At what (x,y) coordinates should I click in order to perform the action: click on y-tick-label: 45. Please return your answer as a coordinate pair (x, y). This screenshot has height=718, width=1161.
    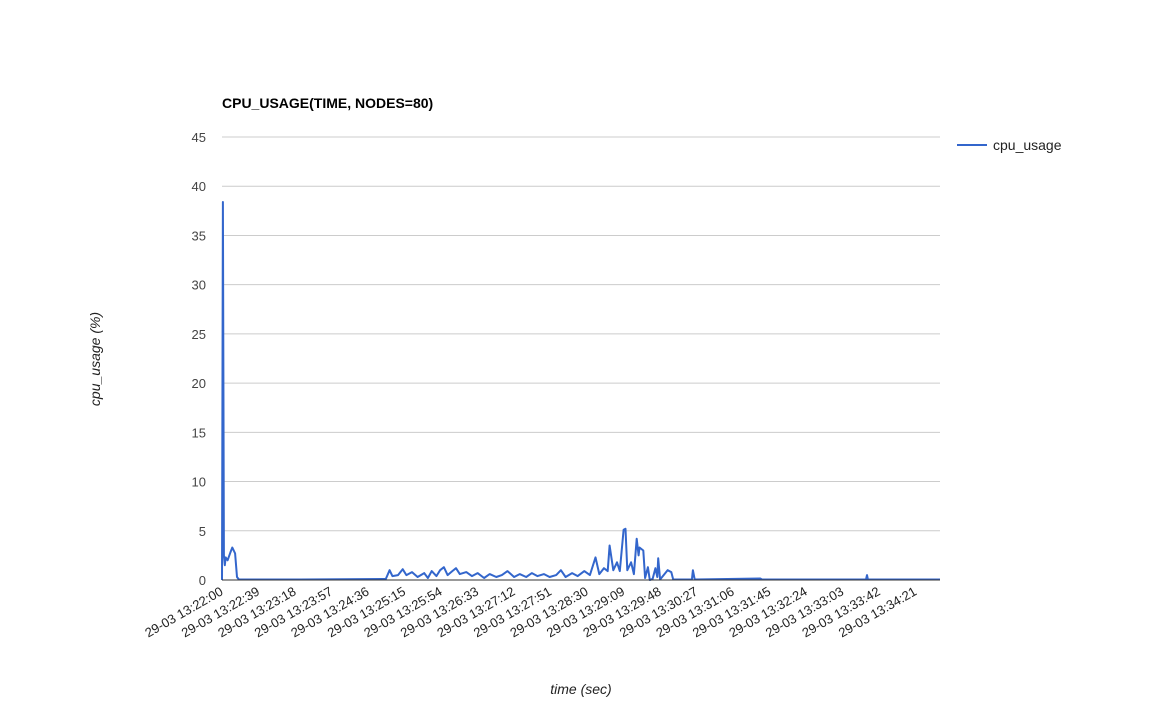
    Looking at the image, I should click on (199, 137).